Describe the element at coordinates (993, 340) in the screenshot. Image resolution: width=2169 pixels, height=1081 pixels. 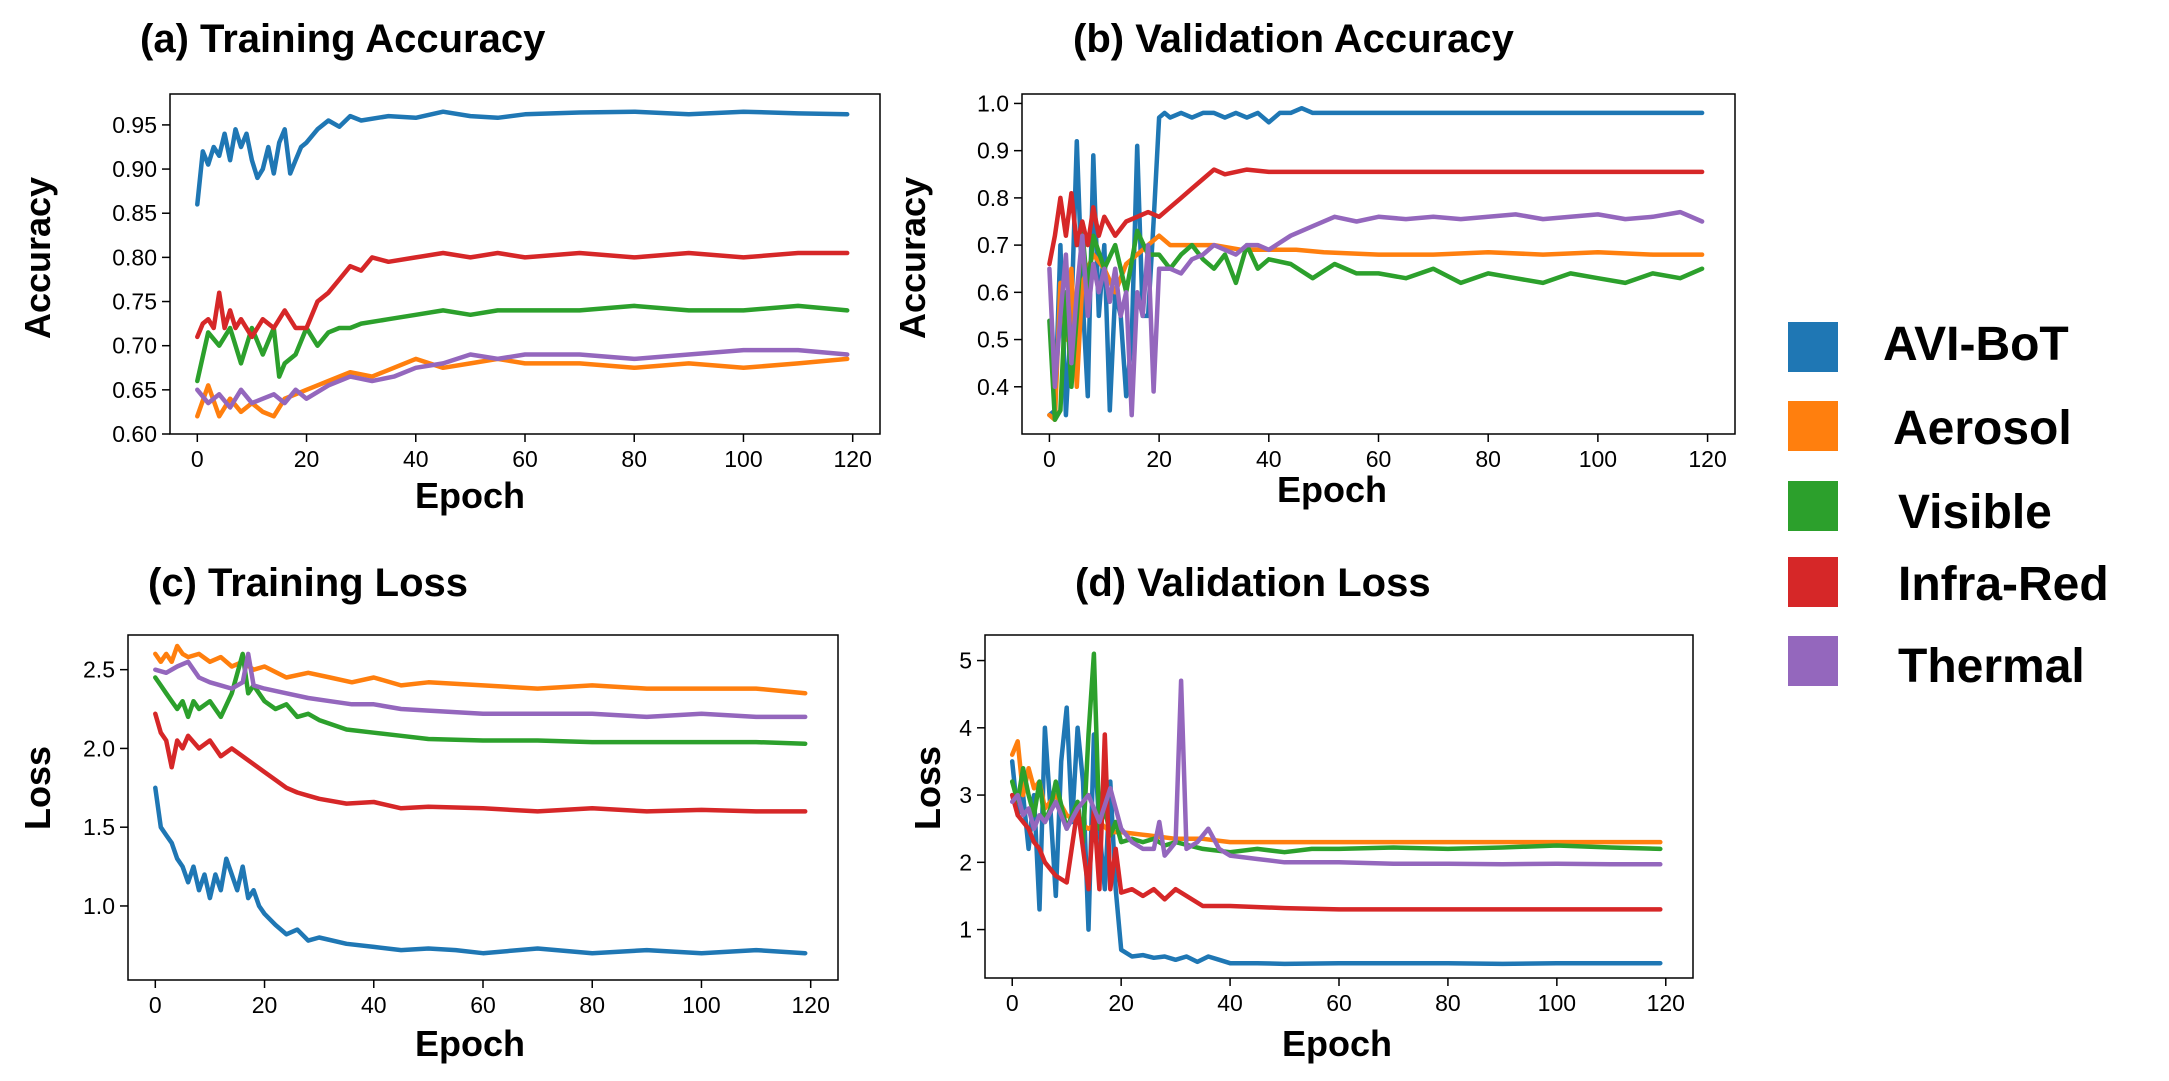
I see `y-tick-label: 0.5` at that location.